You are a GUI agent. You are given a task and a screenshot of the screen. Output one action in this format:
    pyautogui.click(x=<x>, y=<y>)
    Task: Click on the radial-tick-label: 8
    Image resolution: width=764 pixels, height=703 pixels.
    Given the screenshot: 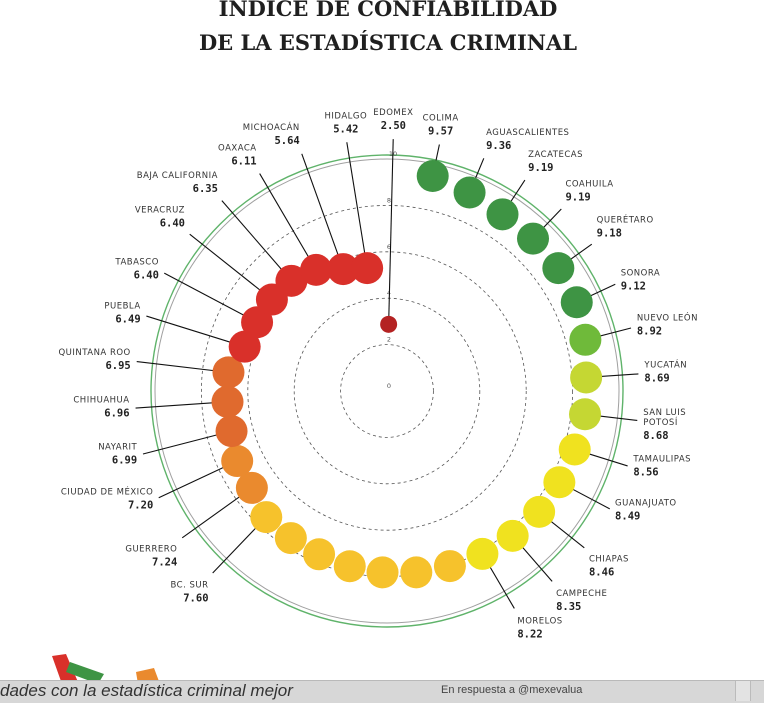 What is the action you would take?
    pyautogui.click(x=389, y=200)
    